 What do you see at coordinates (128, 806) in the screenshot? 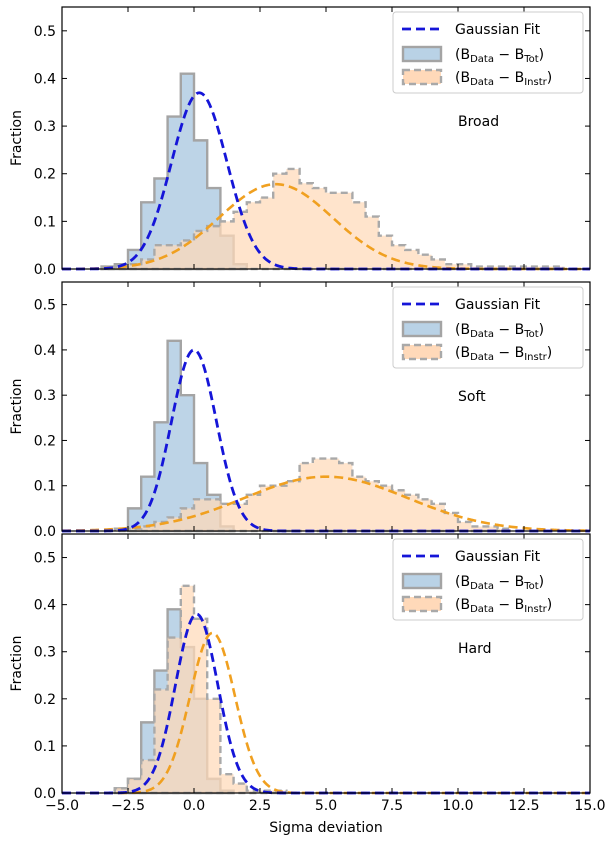
I see `x-tick-label: −2.5` at bounding box center [128, 806].